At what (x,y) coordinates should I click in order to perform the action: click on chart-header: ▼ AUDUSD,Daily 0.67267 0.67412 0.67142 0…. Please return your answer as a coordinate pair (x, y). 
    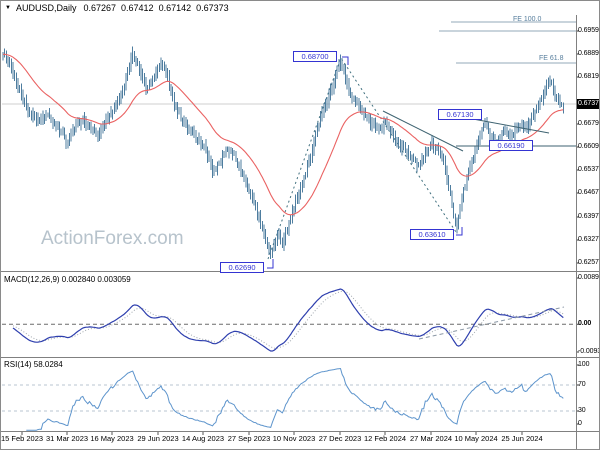
    Looking at the image, I should click on (119, 8).